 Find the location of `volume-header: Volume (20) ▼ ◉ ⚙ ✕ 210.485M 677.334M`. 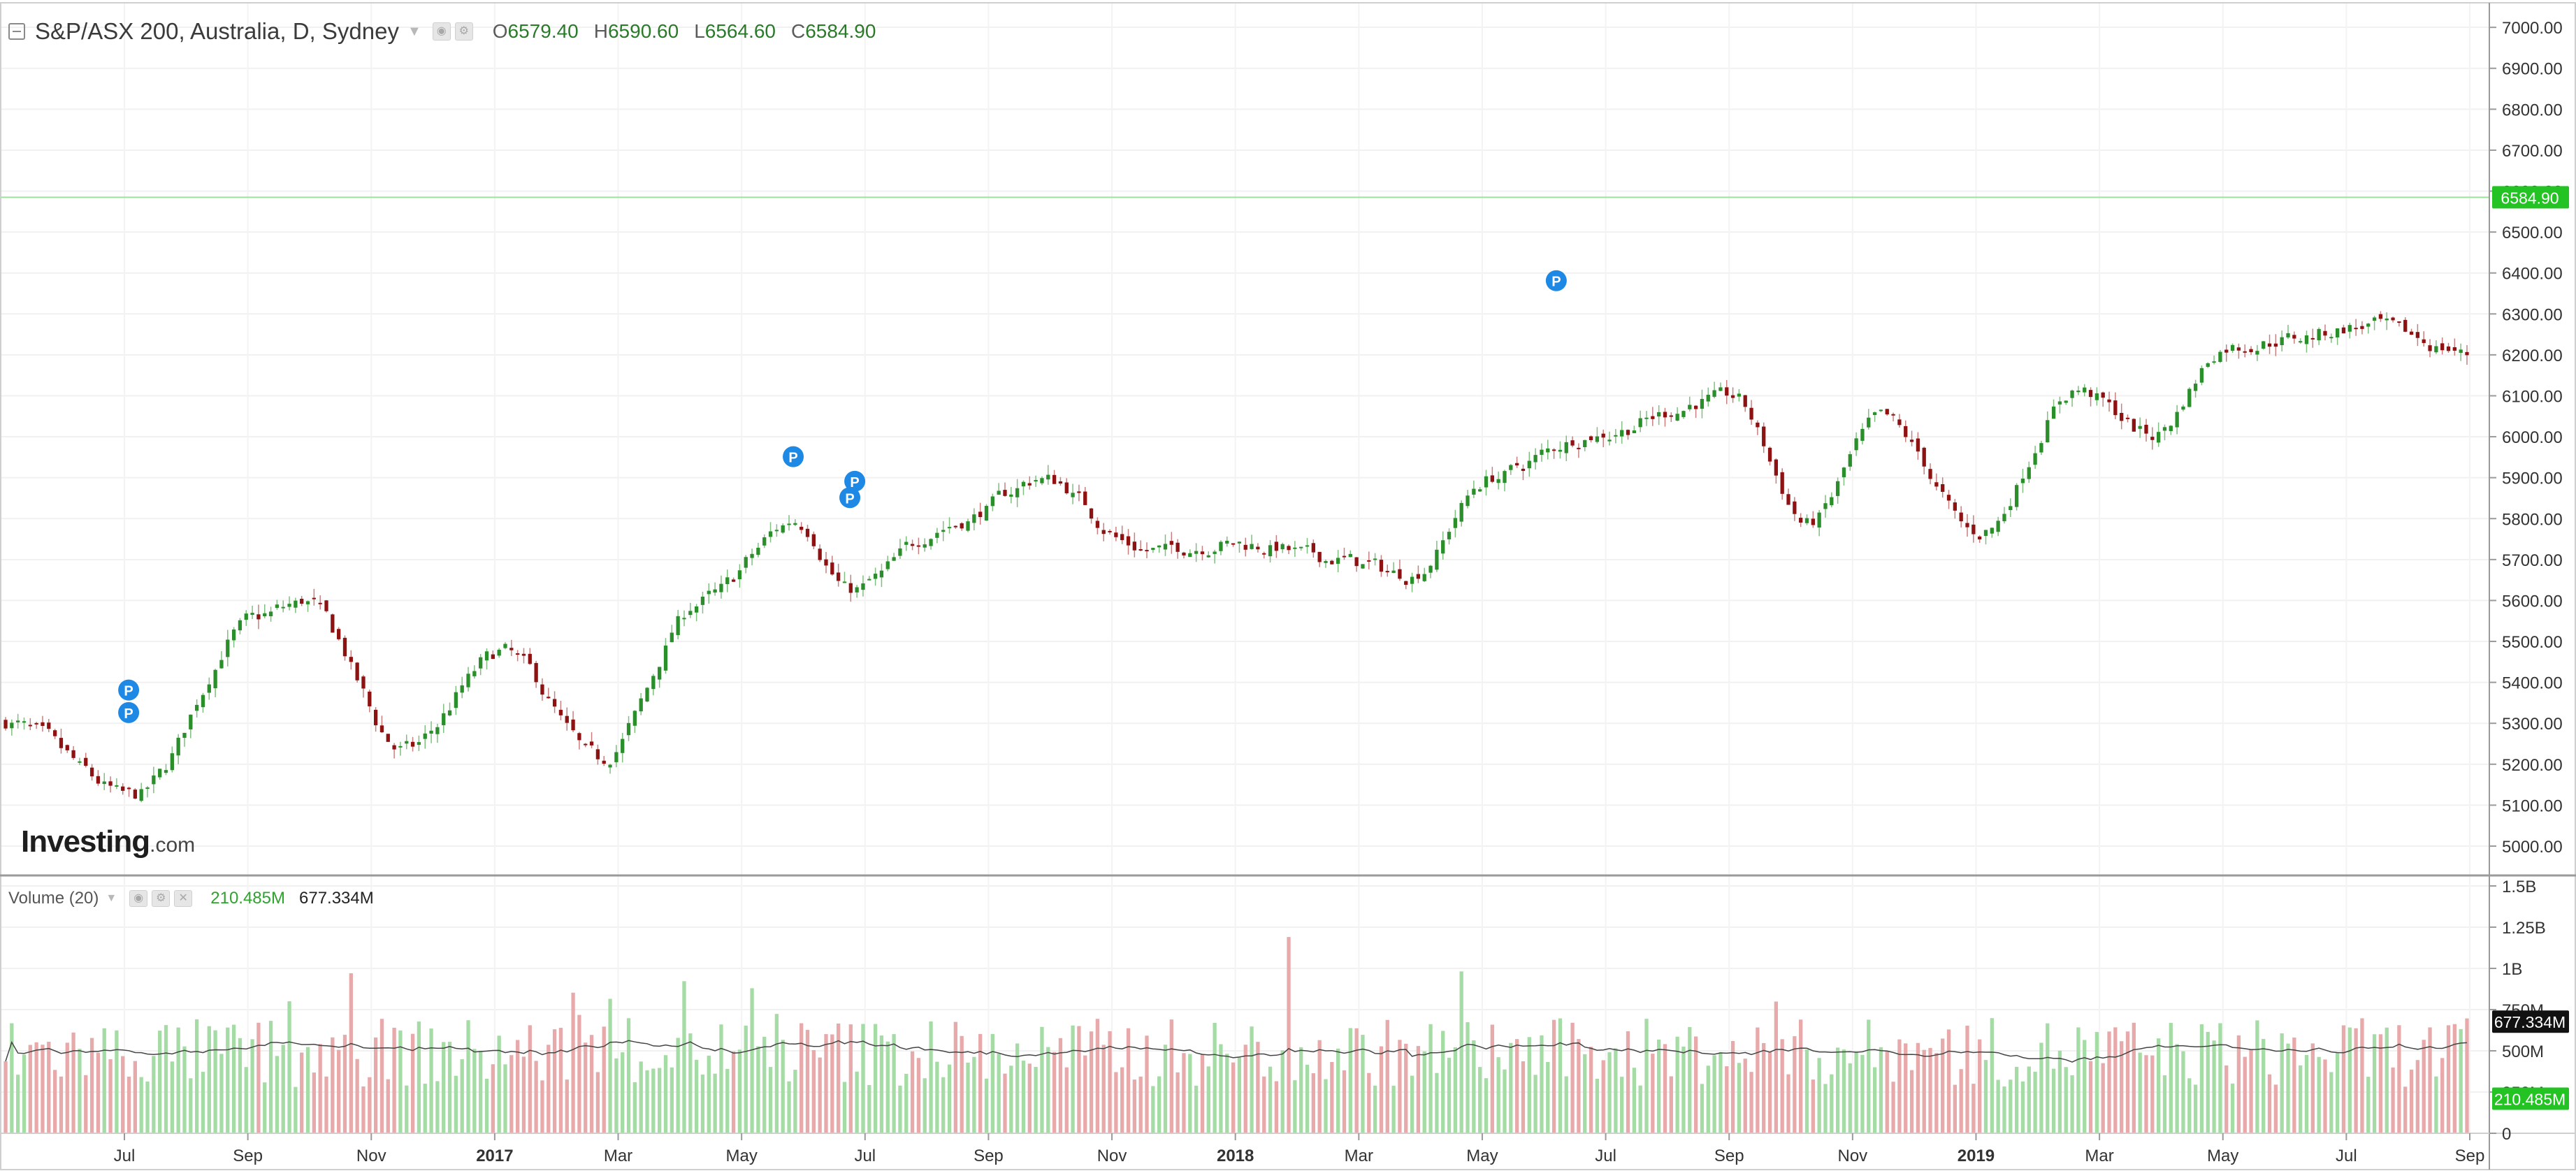

volume-header: Volume (20) ▼ ◉ ⚙ ✕ 210.485M 677.334M is located at coordinates (191, 898).